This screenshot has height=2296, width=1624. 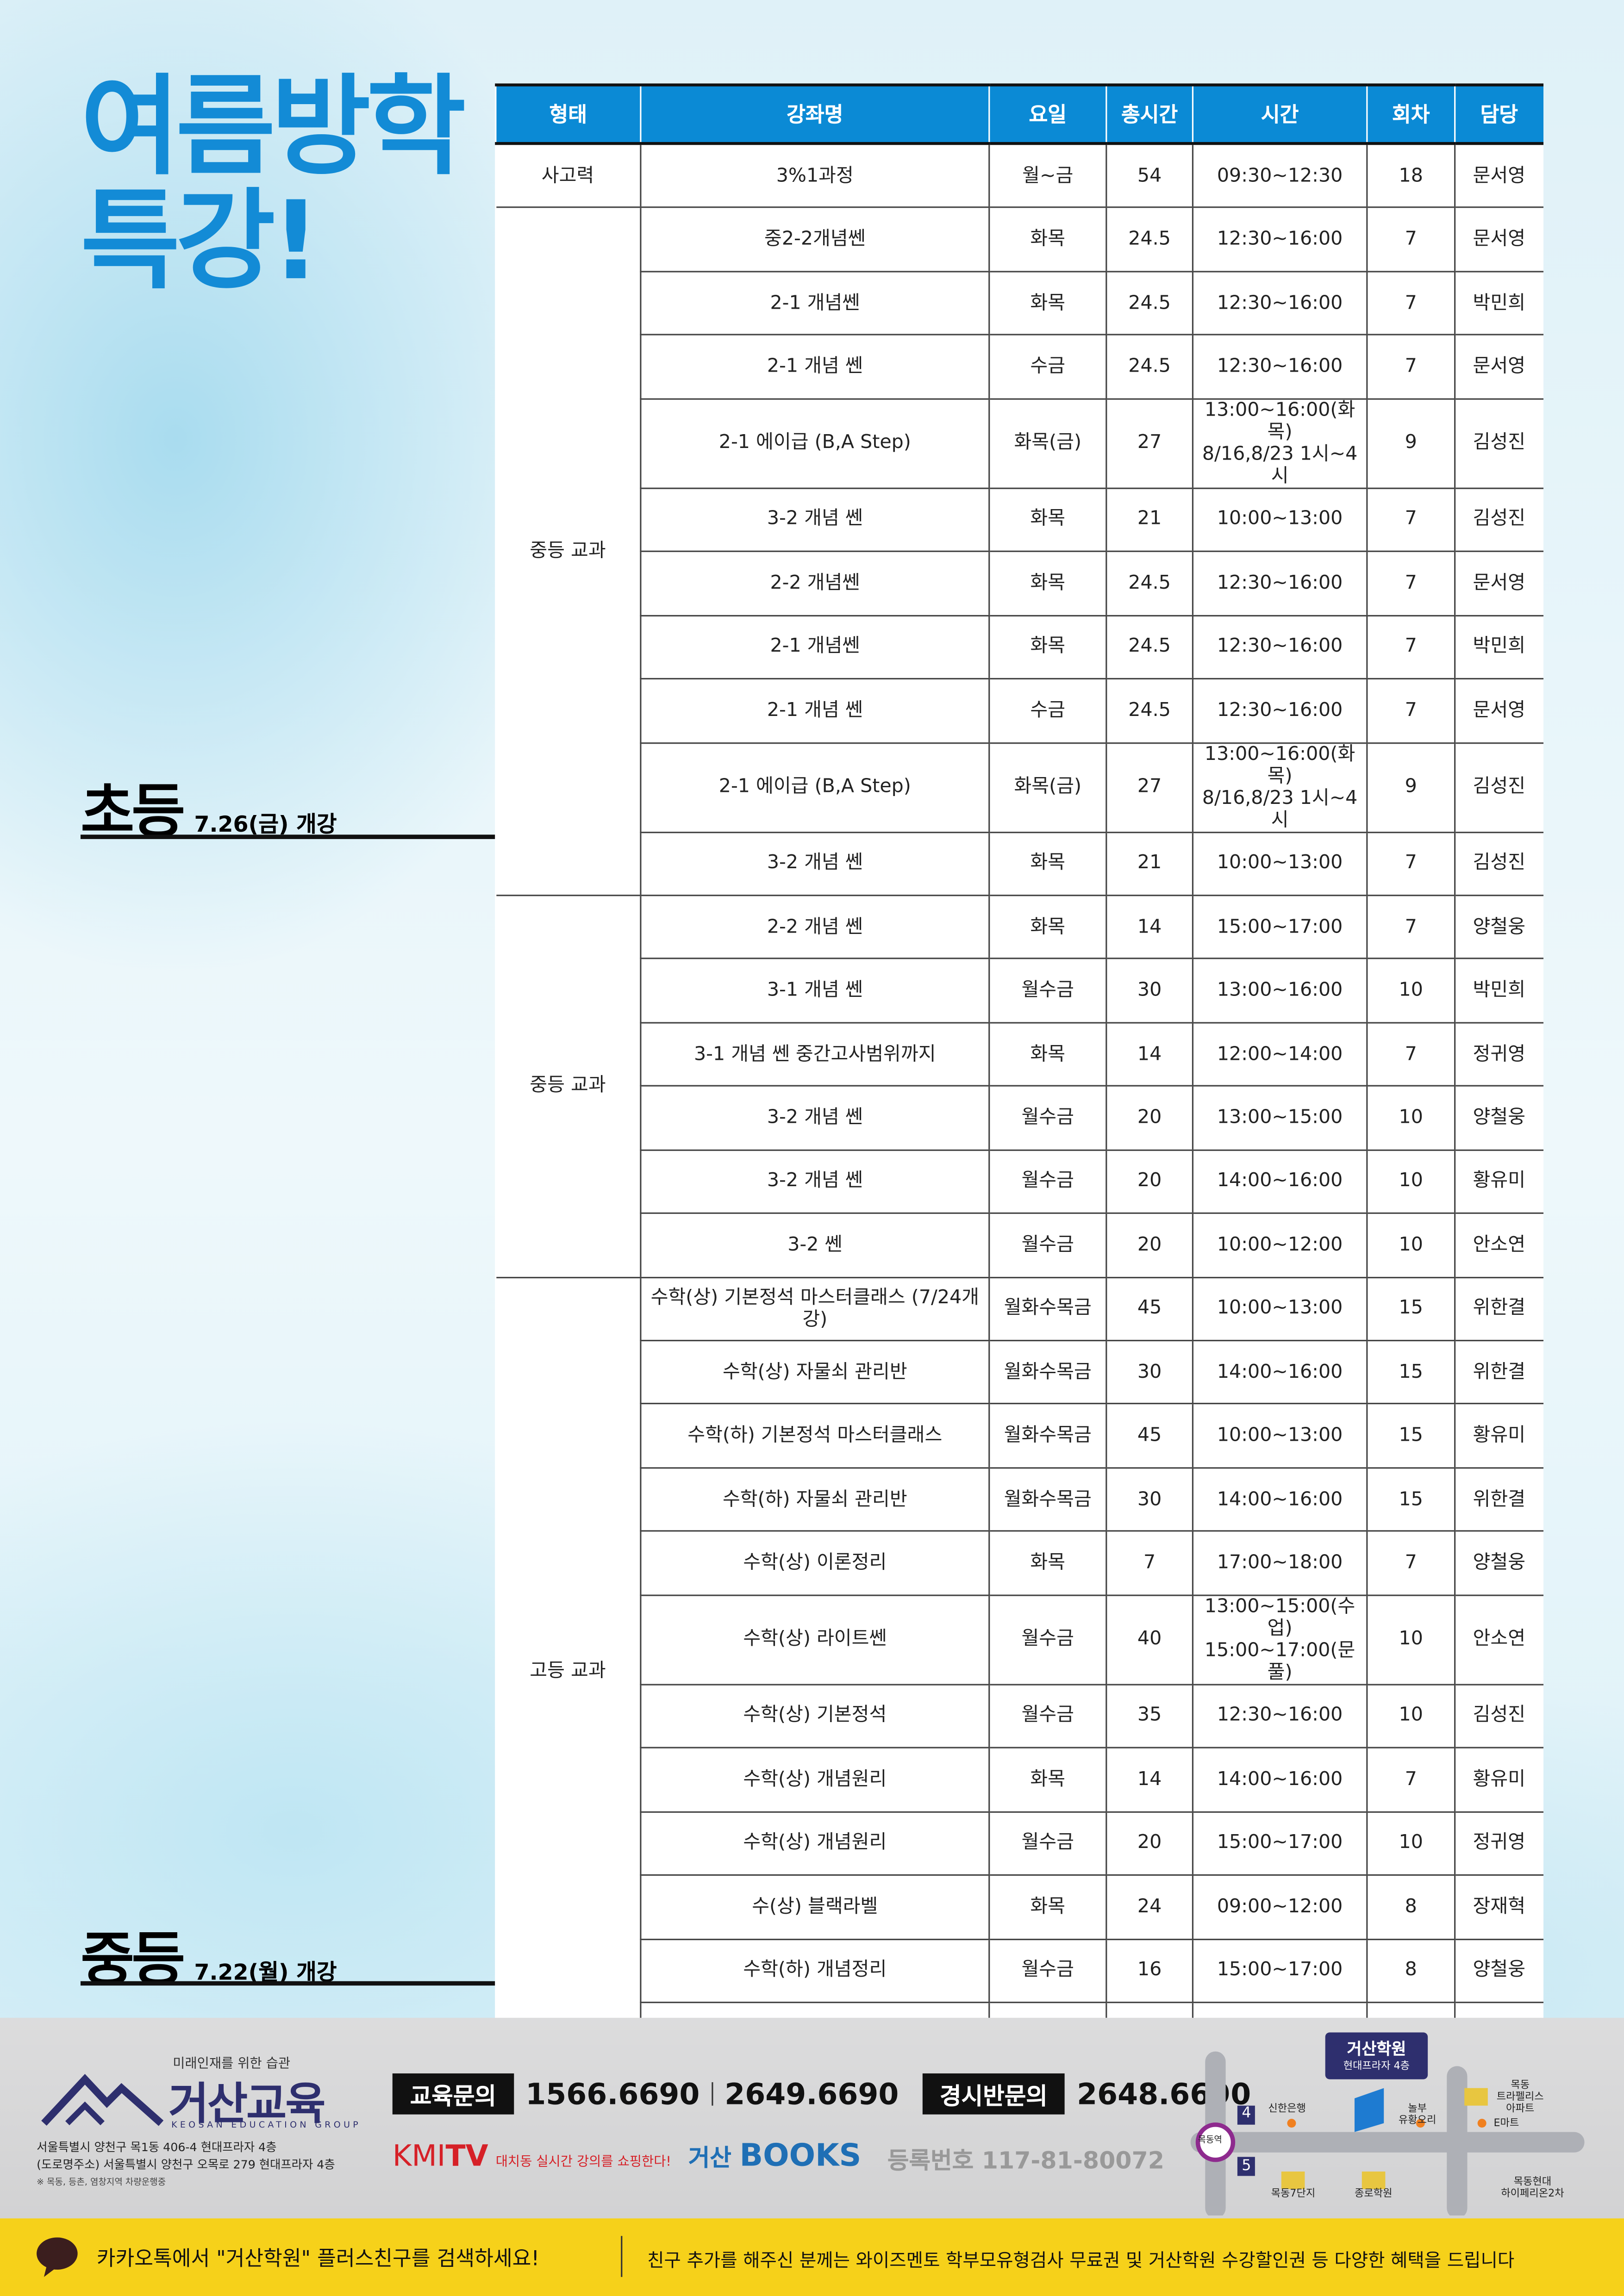 I want to click on table-cell: 10:00~12:00, so click(x=1279, y=1245).